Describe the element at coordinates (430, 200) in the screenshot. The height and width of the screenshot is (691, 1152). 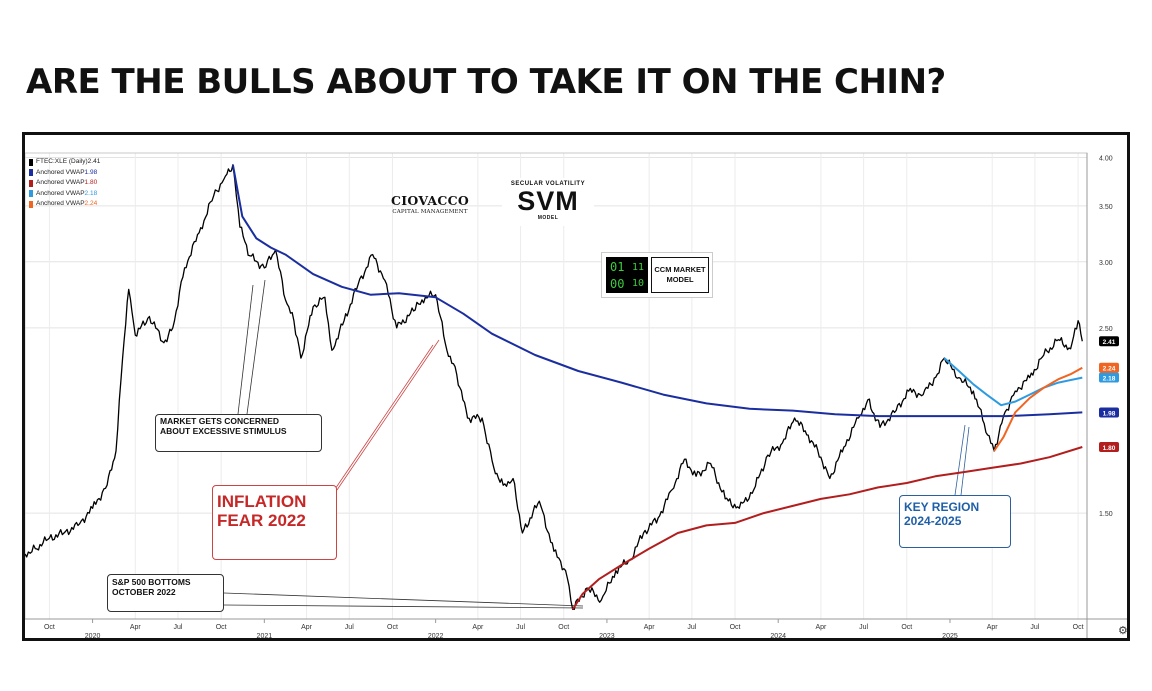
I see `ciovacco-name: CIOVACCO` at that location.